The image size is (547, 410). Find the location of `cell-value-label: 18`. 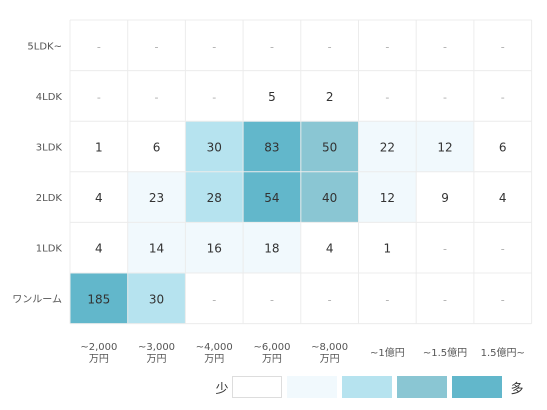

cell-value-label: 18 is located at coordinates (271, 249).